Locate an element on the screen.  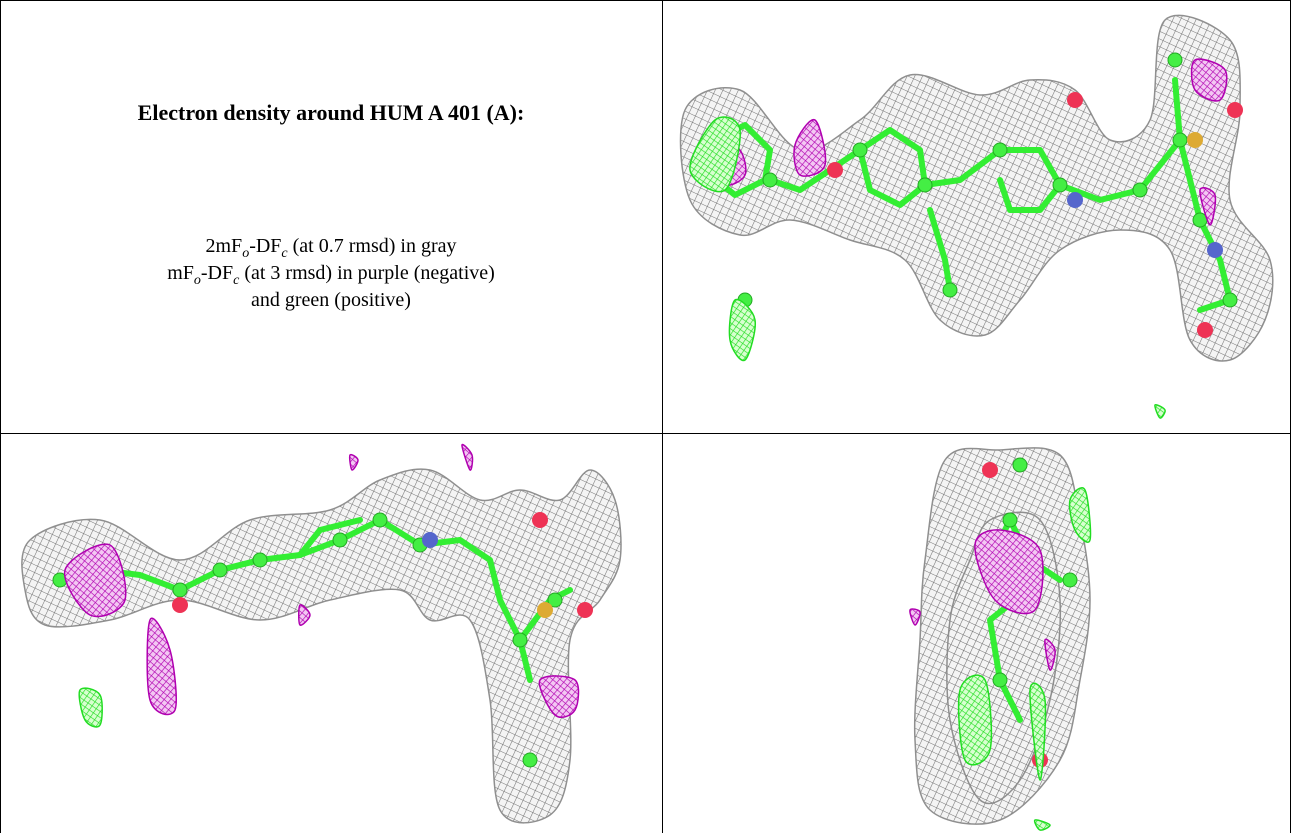
text: (at 3 rmsd) in purple (negative) is located at coordinates (366, 273).